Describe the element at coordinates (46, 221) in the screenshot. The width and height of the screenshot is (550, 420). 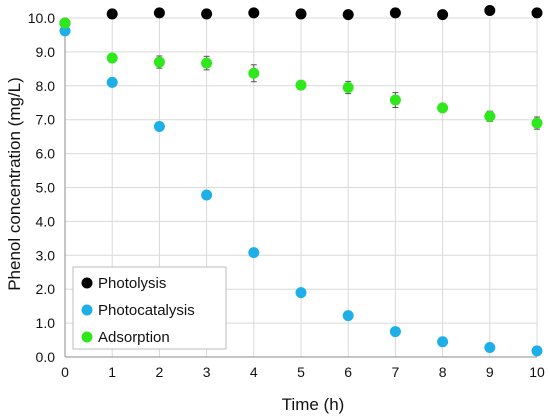
I see `y-tick-label: 4.0` at that location.